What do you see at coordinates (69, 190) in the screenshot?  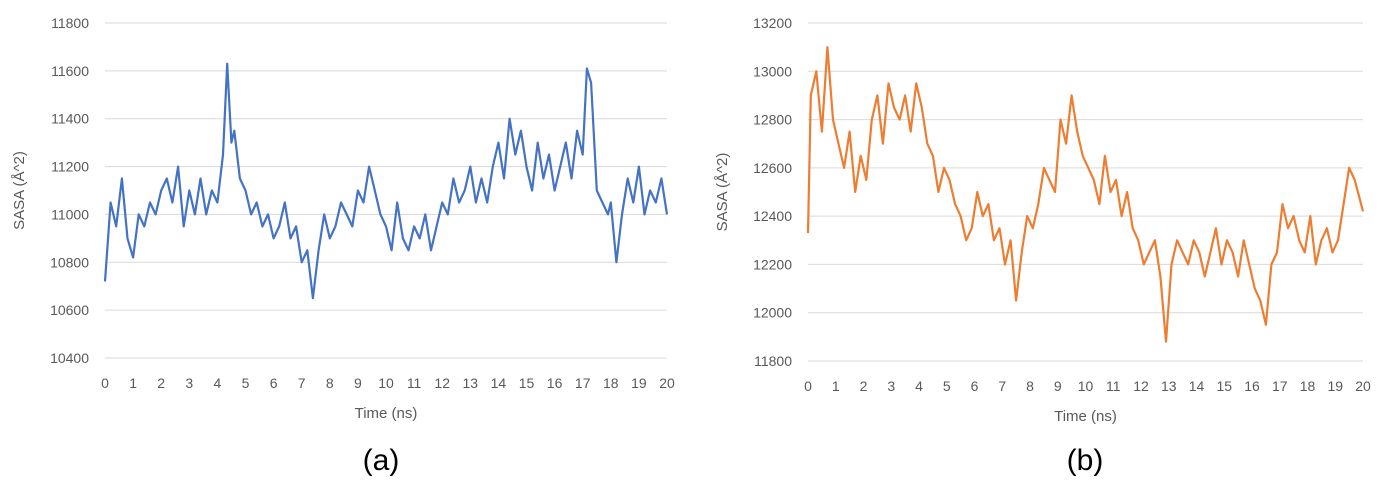 I see `y-tick-labels: 10400 10600 10800 11000 11200 11400 11600 11800` at bounding box center [69, 190].